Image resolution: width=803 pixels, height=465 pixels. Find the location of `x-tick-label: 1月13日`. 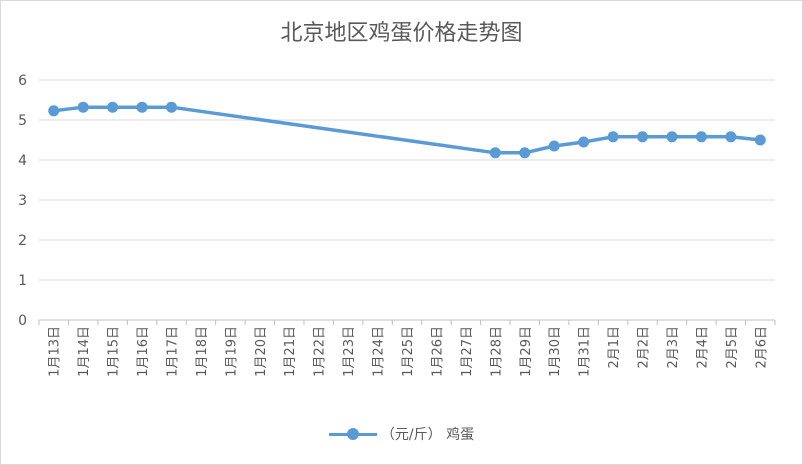

x-tick-label: 1月13日 is located at coordinates (55, 351).